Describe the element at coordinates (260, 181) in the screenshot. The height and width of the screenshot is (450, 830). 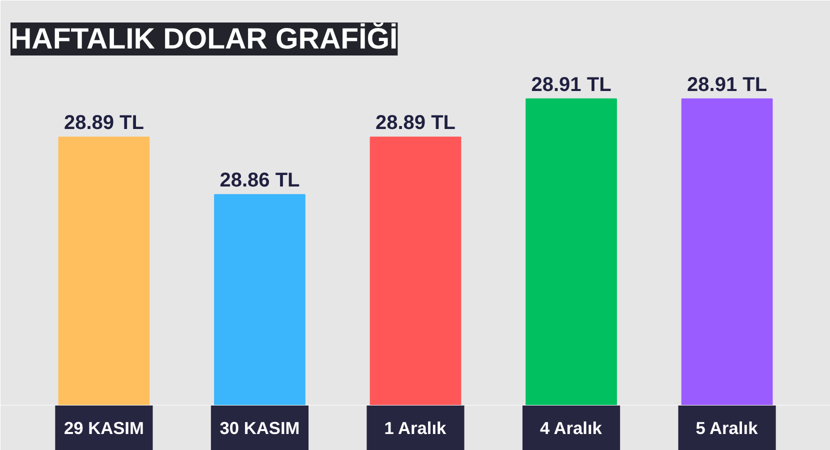
I see `data-label: 28.86 TL` at that location.